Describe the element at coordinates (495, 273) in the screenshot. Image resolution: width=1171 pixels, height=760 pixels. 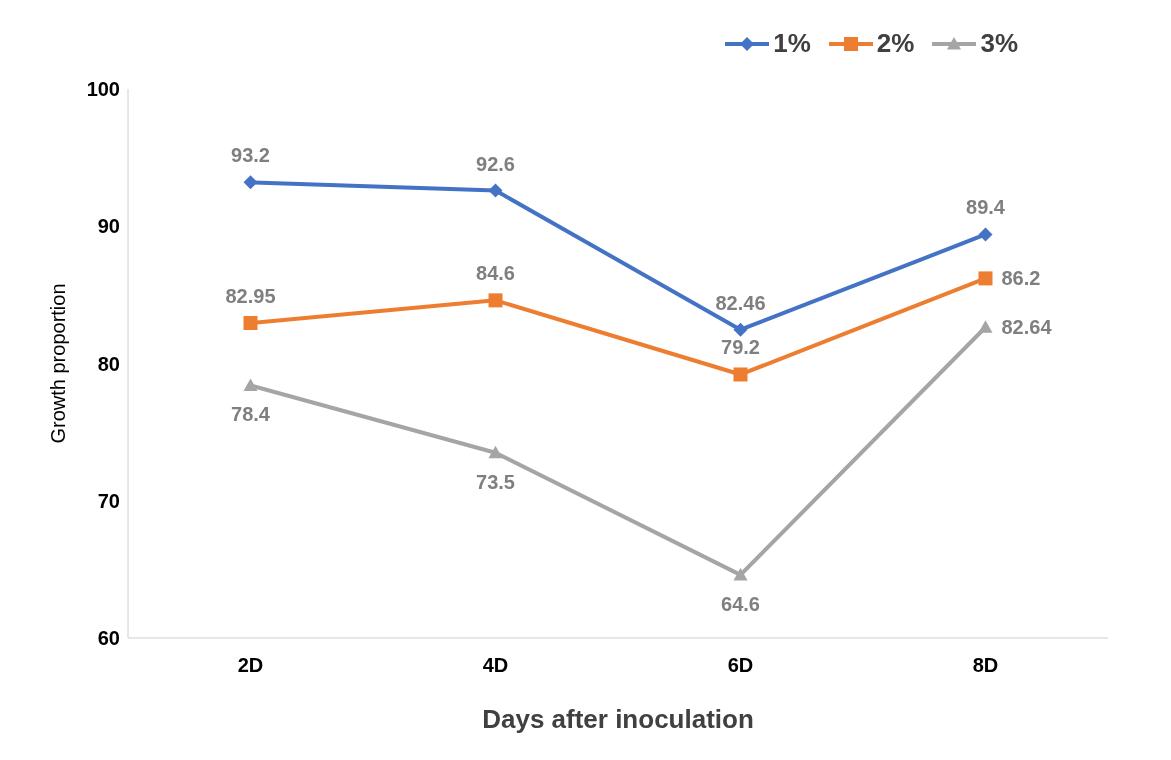
I see `data-label: 84.6` at that location.